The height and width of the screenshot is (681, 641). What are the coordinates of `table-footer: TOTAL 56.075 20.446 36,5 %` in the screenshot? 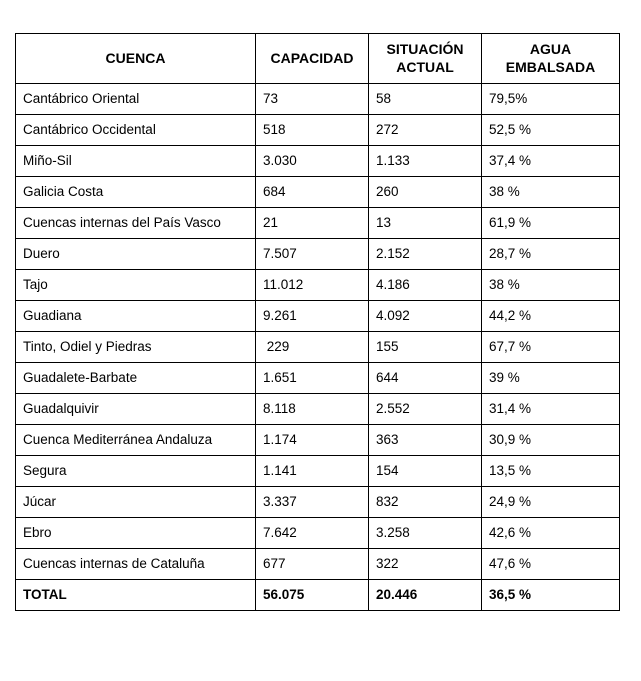 It's located at (317, 595).